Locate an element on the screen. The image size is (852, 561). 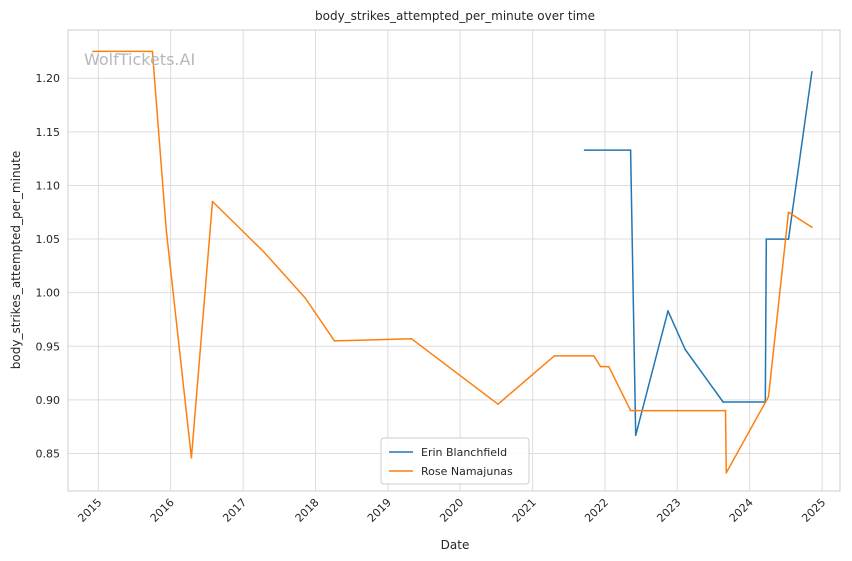
legend-frame is located at coordinates (455, 461).